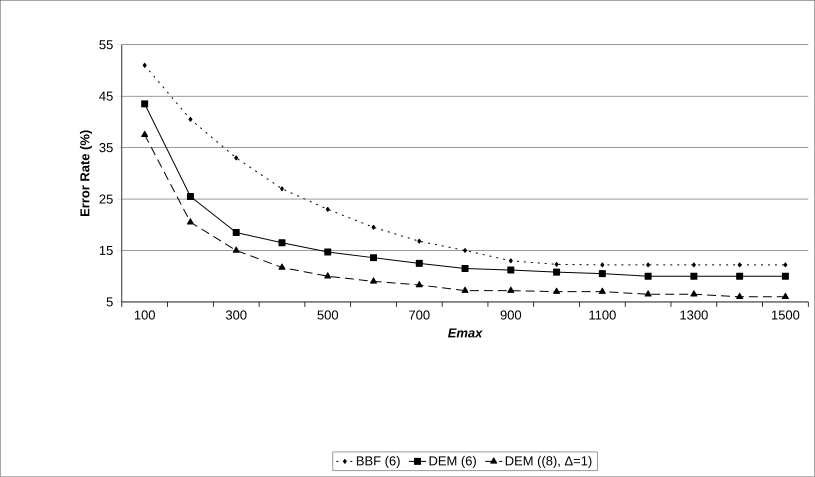 This screenshot has height=477, width=815. What do you see at coordinates (549, 462) in the screenshot?
I see `legend-label: DEM ((8), Δ=1)` at bounding box center [549, 462].